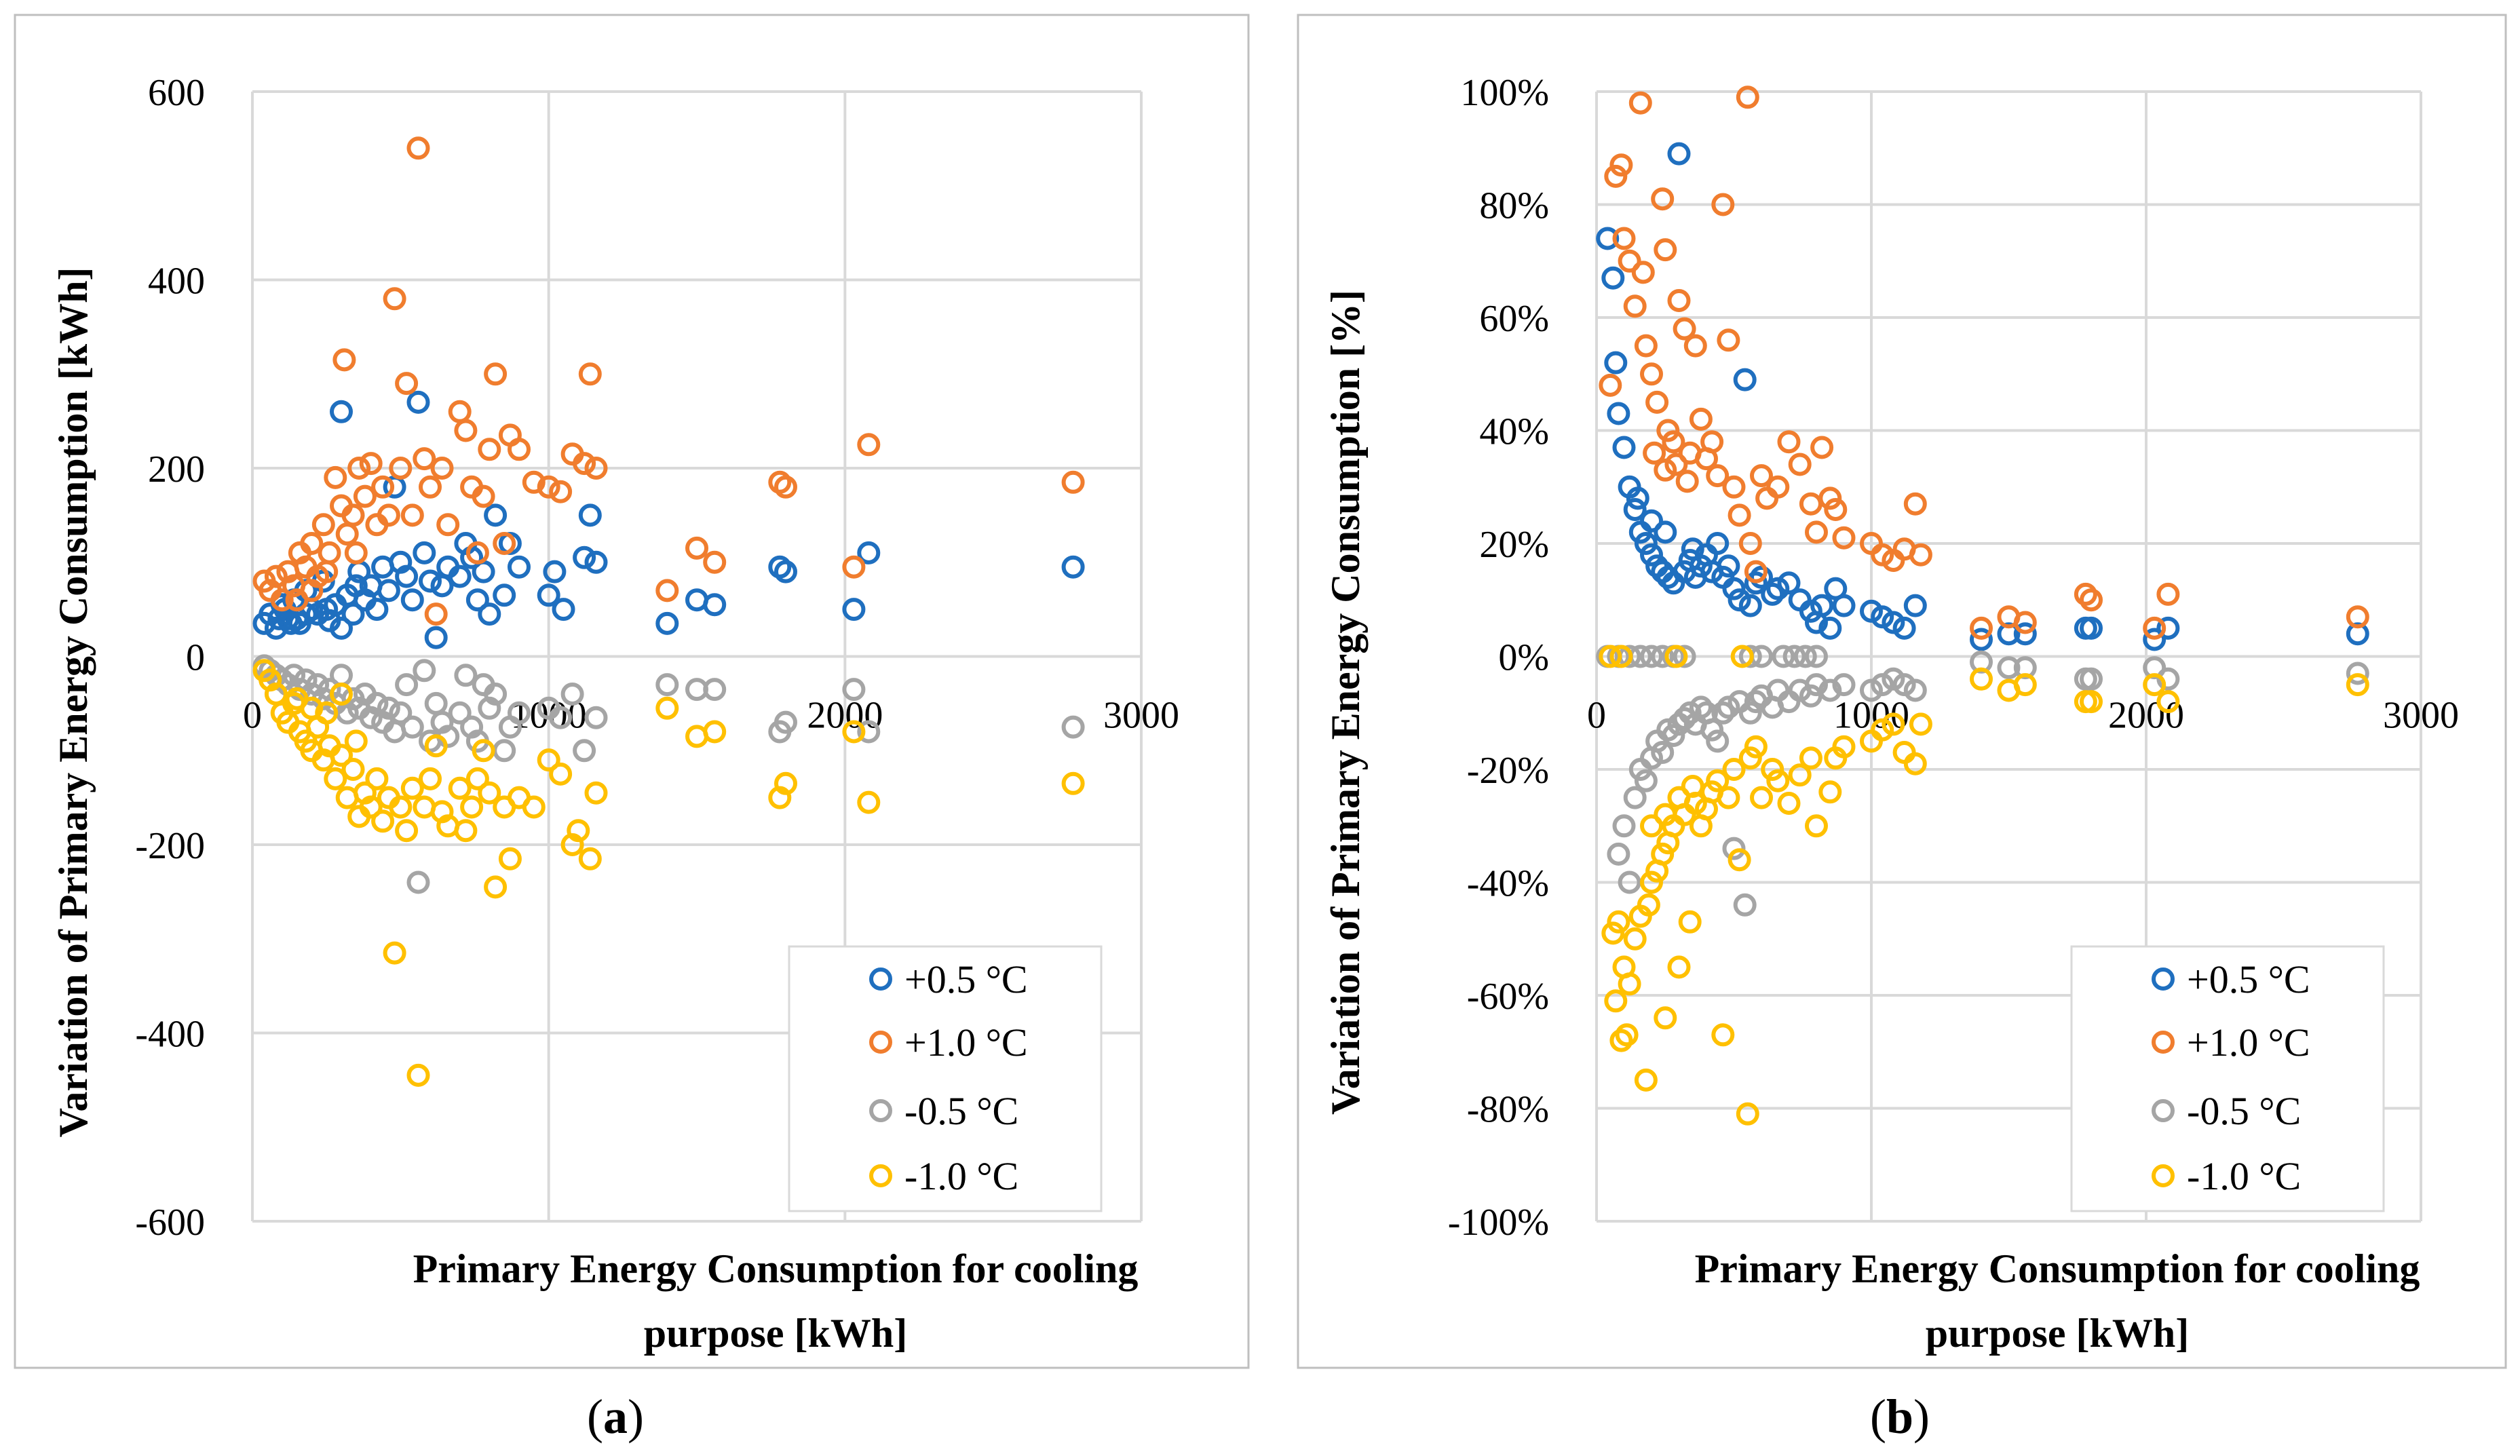 This screenshot has width=2520, height=1456. I want to click on x-tick-label: 0, so click(252, 716).